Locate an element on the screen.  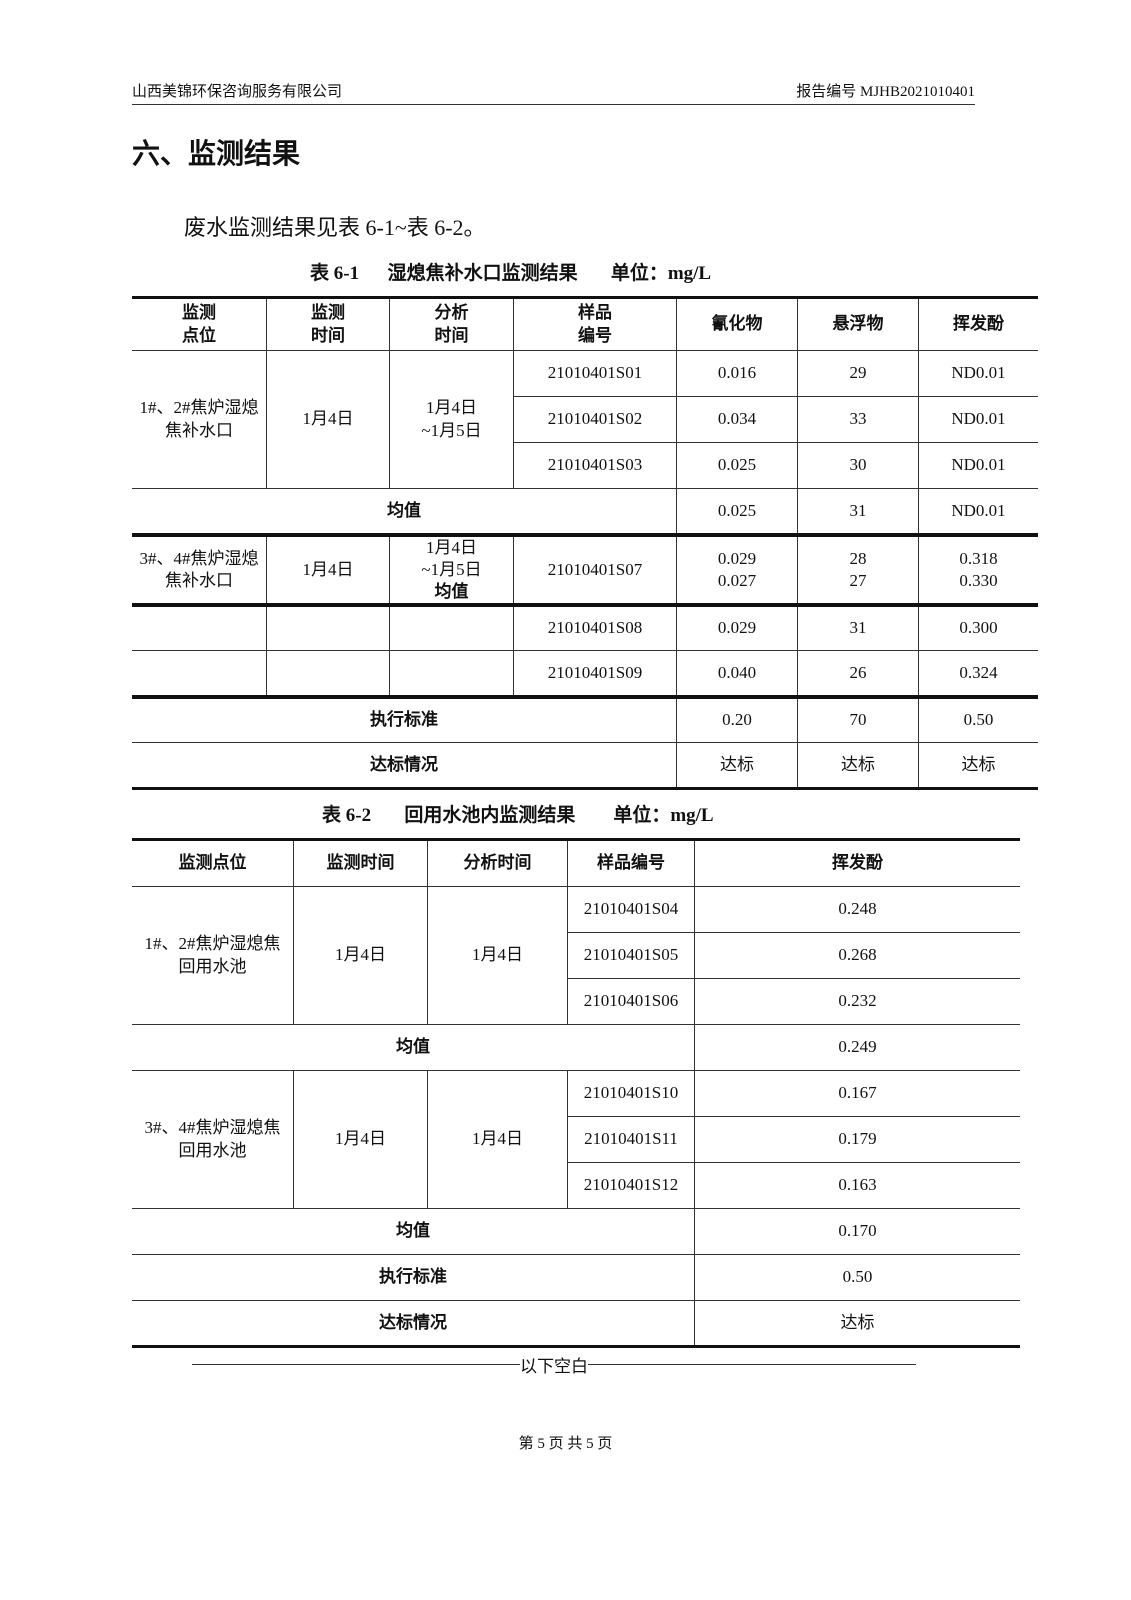
table-cell: 0.232 is located at coordinates (857, 1001).